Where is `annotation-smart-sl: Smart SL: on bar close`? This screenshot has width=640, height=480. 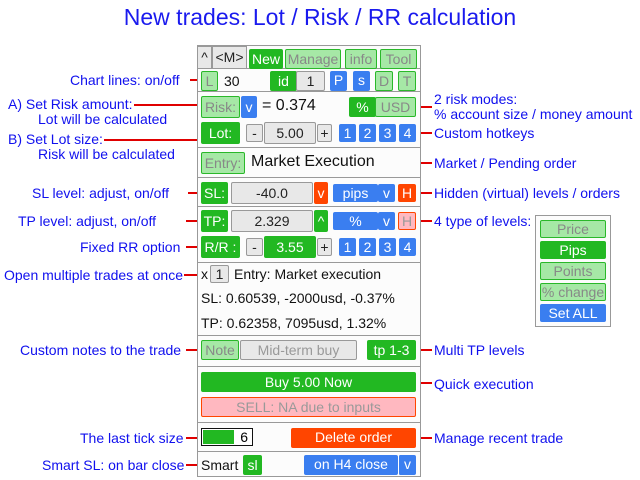
annotation-smart-sl: Smart SL: on bar close is located at coordinates (113, 465).